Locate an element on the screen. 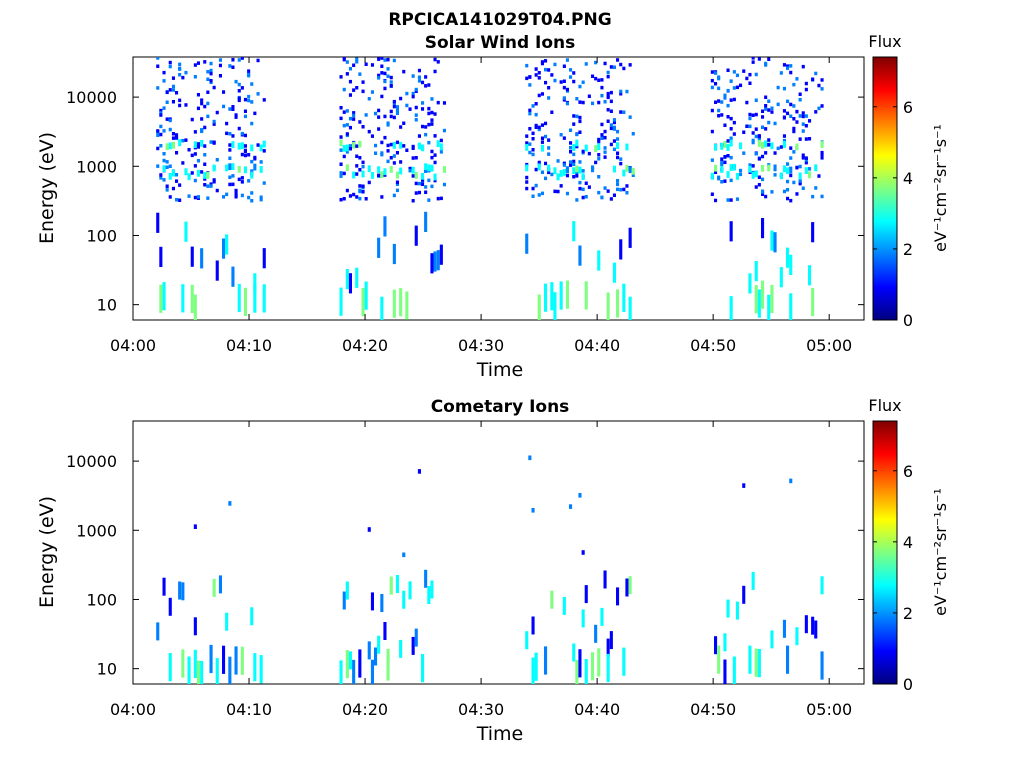  colorbar-ticks: 0 2 4 6 is located at coordinates (893, 214).